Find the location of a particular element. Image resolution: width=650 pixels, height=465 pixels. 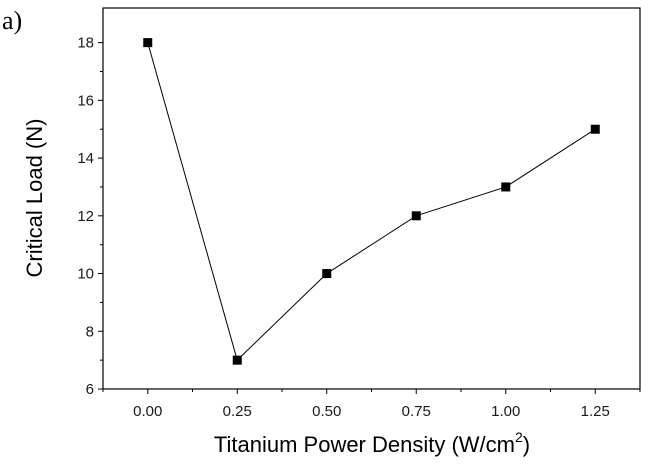

panel-label: a) is located at coordinates (12, 20).